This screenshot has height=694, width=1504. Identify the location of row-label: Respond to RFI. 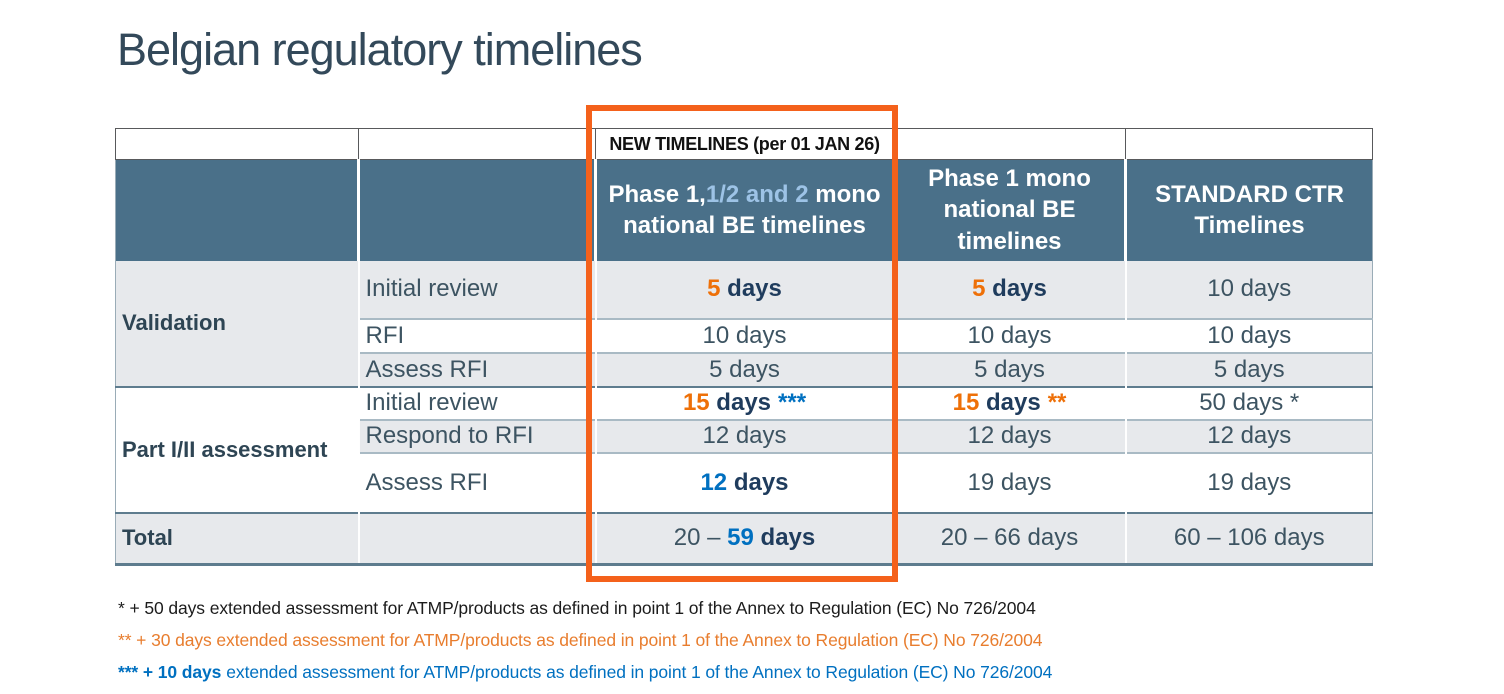
(476, 435).